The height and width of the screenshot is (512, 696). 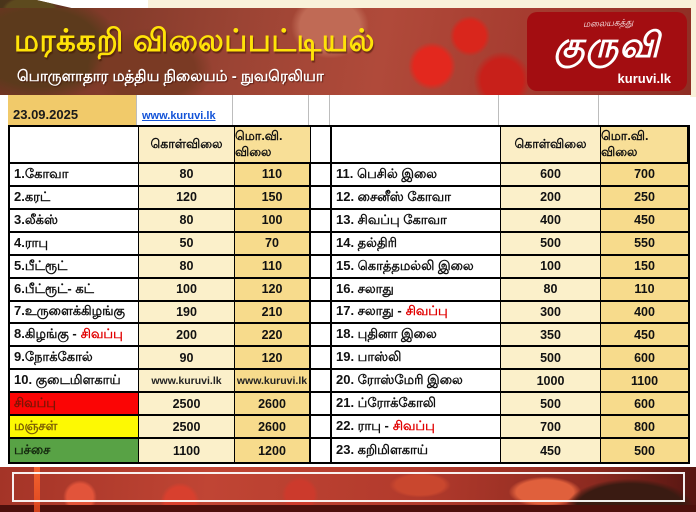 I want to click on retail-price: 800, so click(x=644, y=428).